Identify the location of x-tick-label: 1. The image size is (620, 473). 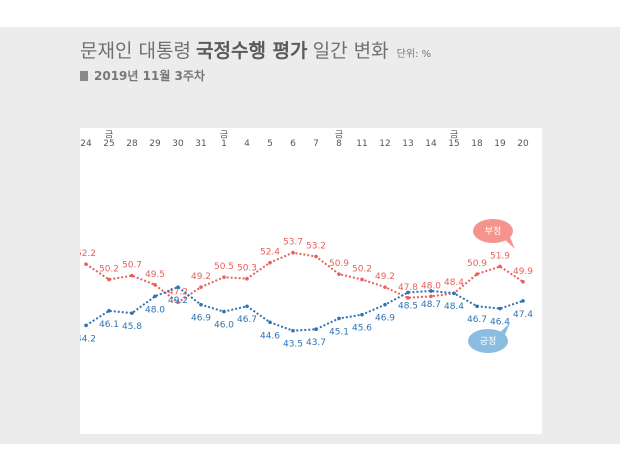
(224, 144).